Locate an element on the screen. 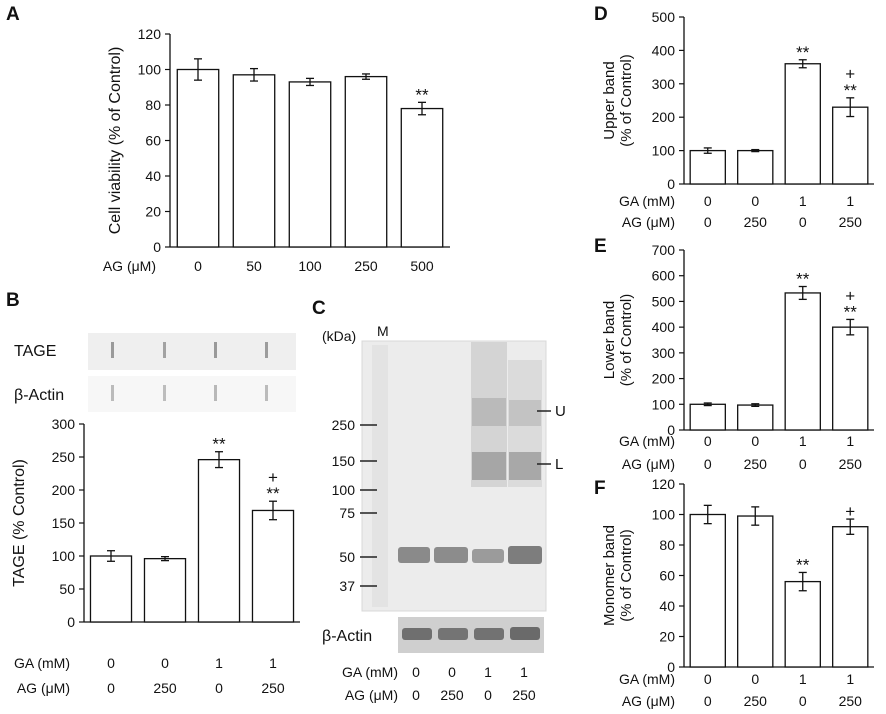  marker-250: 250 is located at coordinates (344, 425).